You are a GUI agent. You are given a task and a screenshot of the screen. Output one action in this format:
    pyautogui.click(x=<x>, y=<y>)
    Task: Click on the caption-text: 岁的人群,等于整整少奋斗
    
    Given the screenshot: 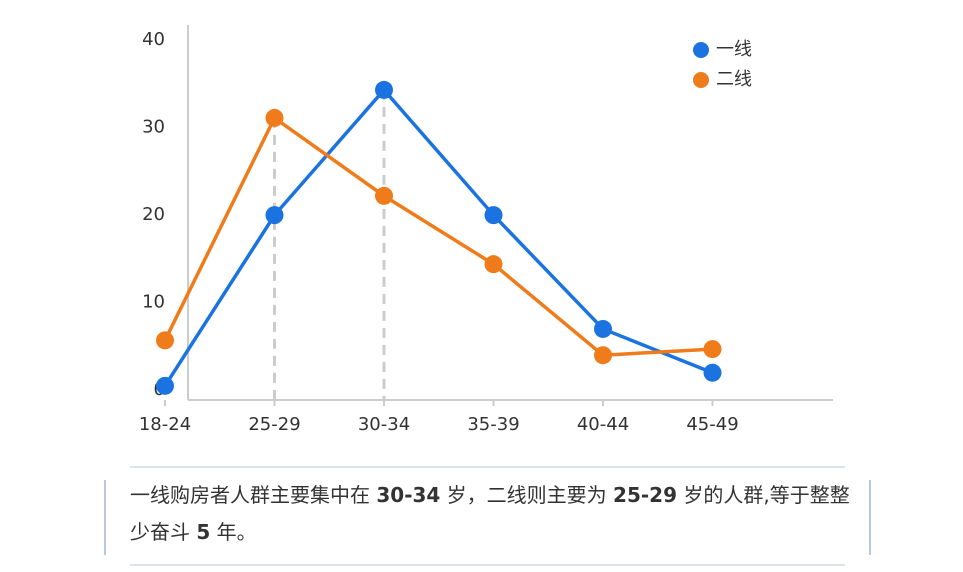 What is the action you would take?
    pyautogui.click(x=490, y=513)
    